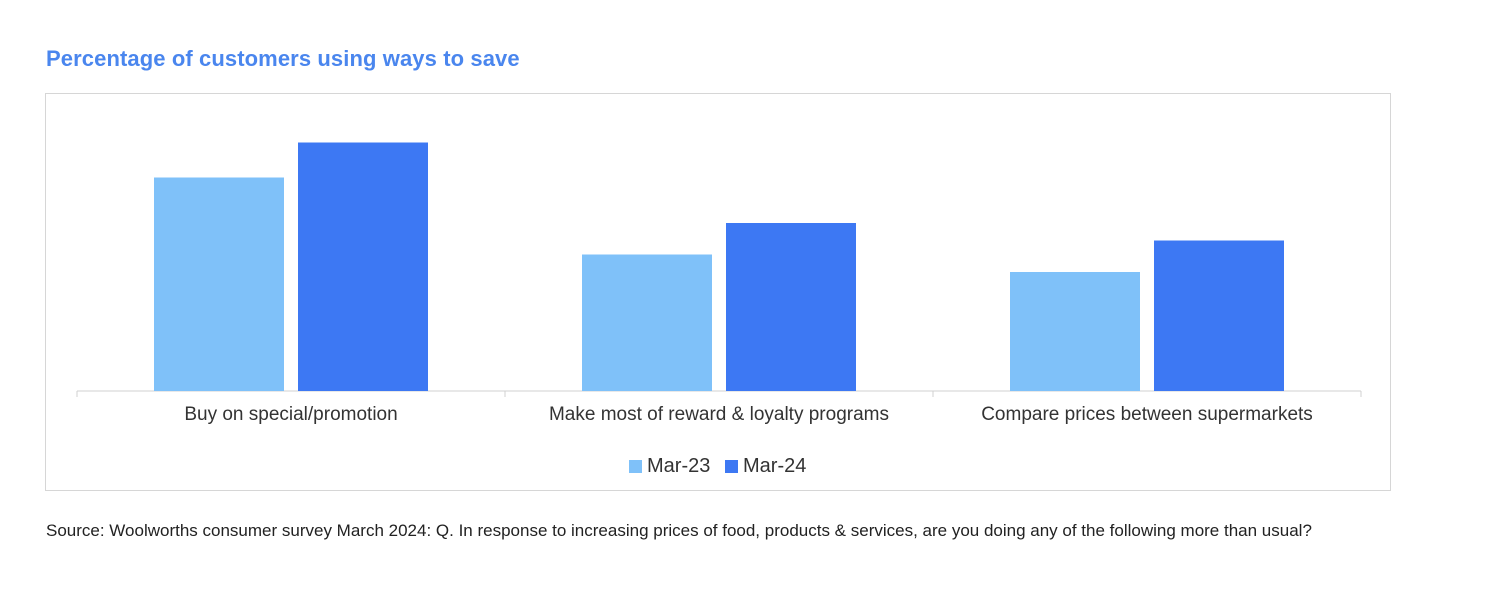 The image size is (1512, 608). Describe the element at coordinates (774, 466) in the screenshot. I see `legend-label: Mar-24` at that location.